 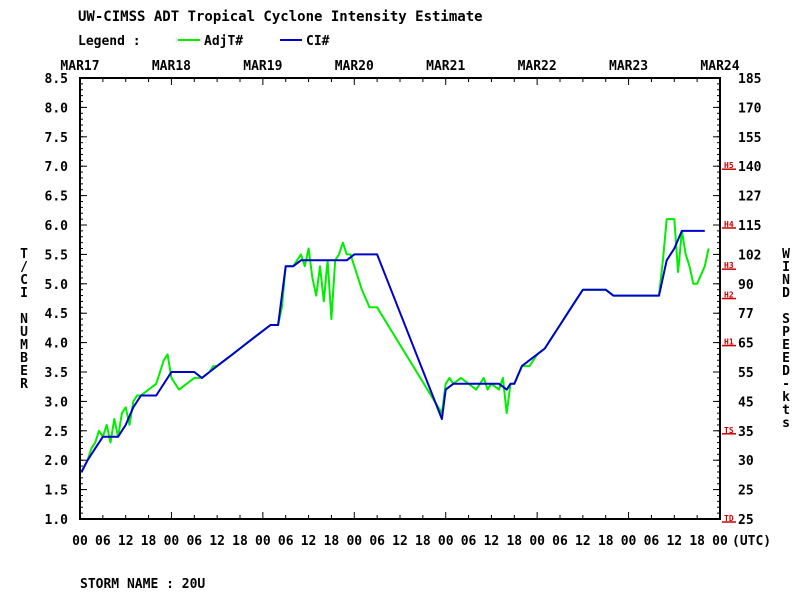 I want to click on y-left-title-char: N, so click(x=24, y=319).